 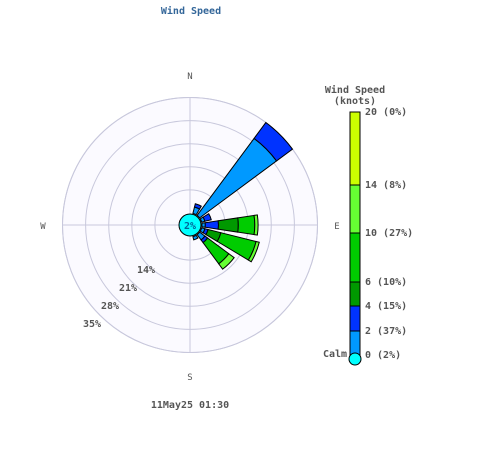 What do you see at coordinates (191, 11) in the screenshot?
I see `chart-title: Wind Speed` at bounding box center [191, 11].